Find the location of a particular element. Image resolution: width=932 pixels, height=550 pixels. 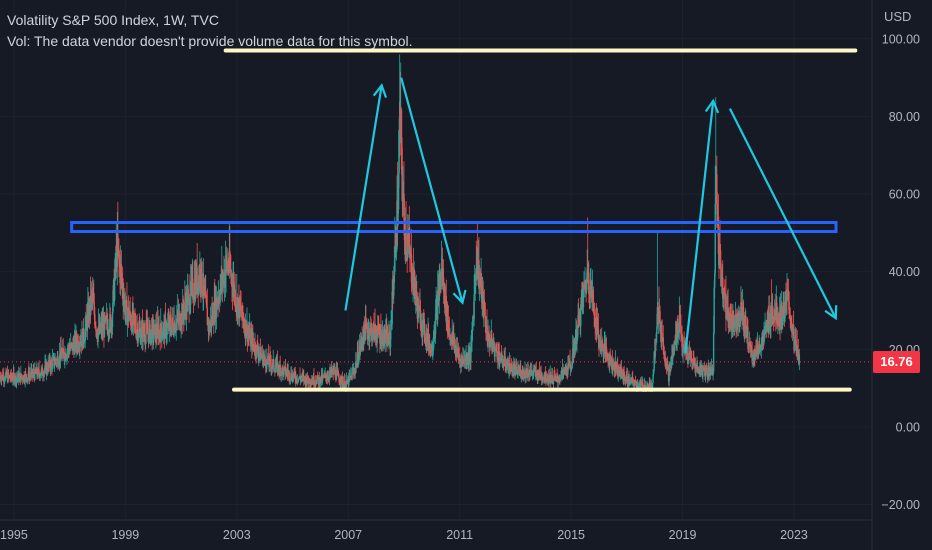

currency-label: USD is located at coordinates (898, 16).